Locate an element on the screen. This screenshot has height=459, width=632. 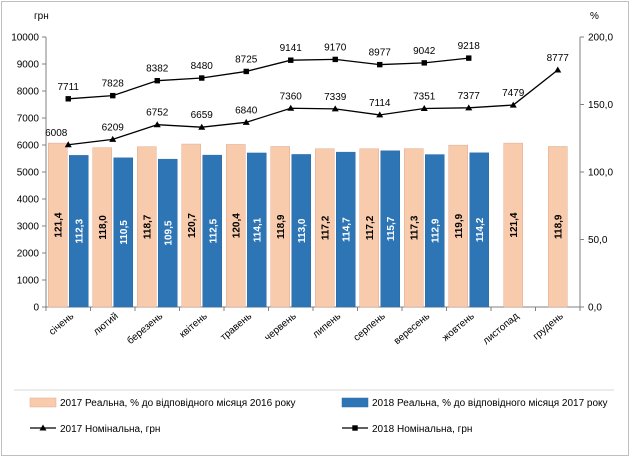
line-data-label: 8725 is located at coordinates (246, 59).